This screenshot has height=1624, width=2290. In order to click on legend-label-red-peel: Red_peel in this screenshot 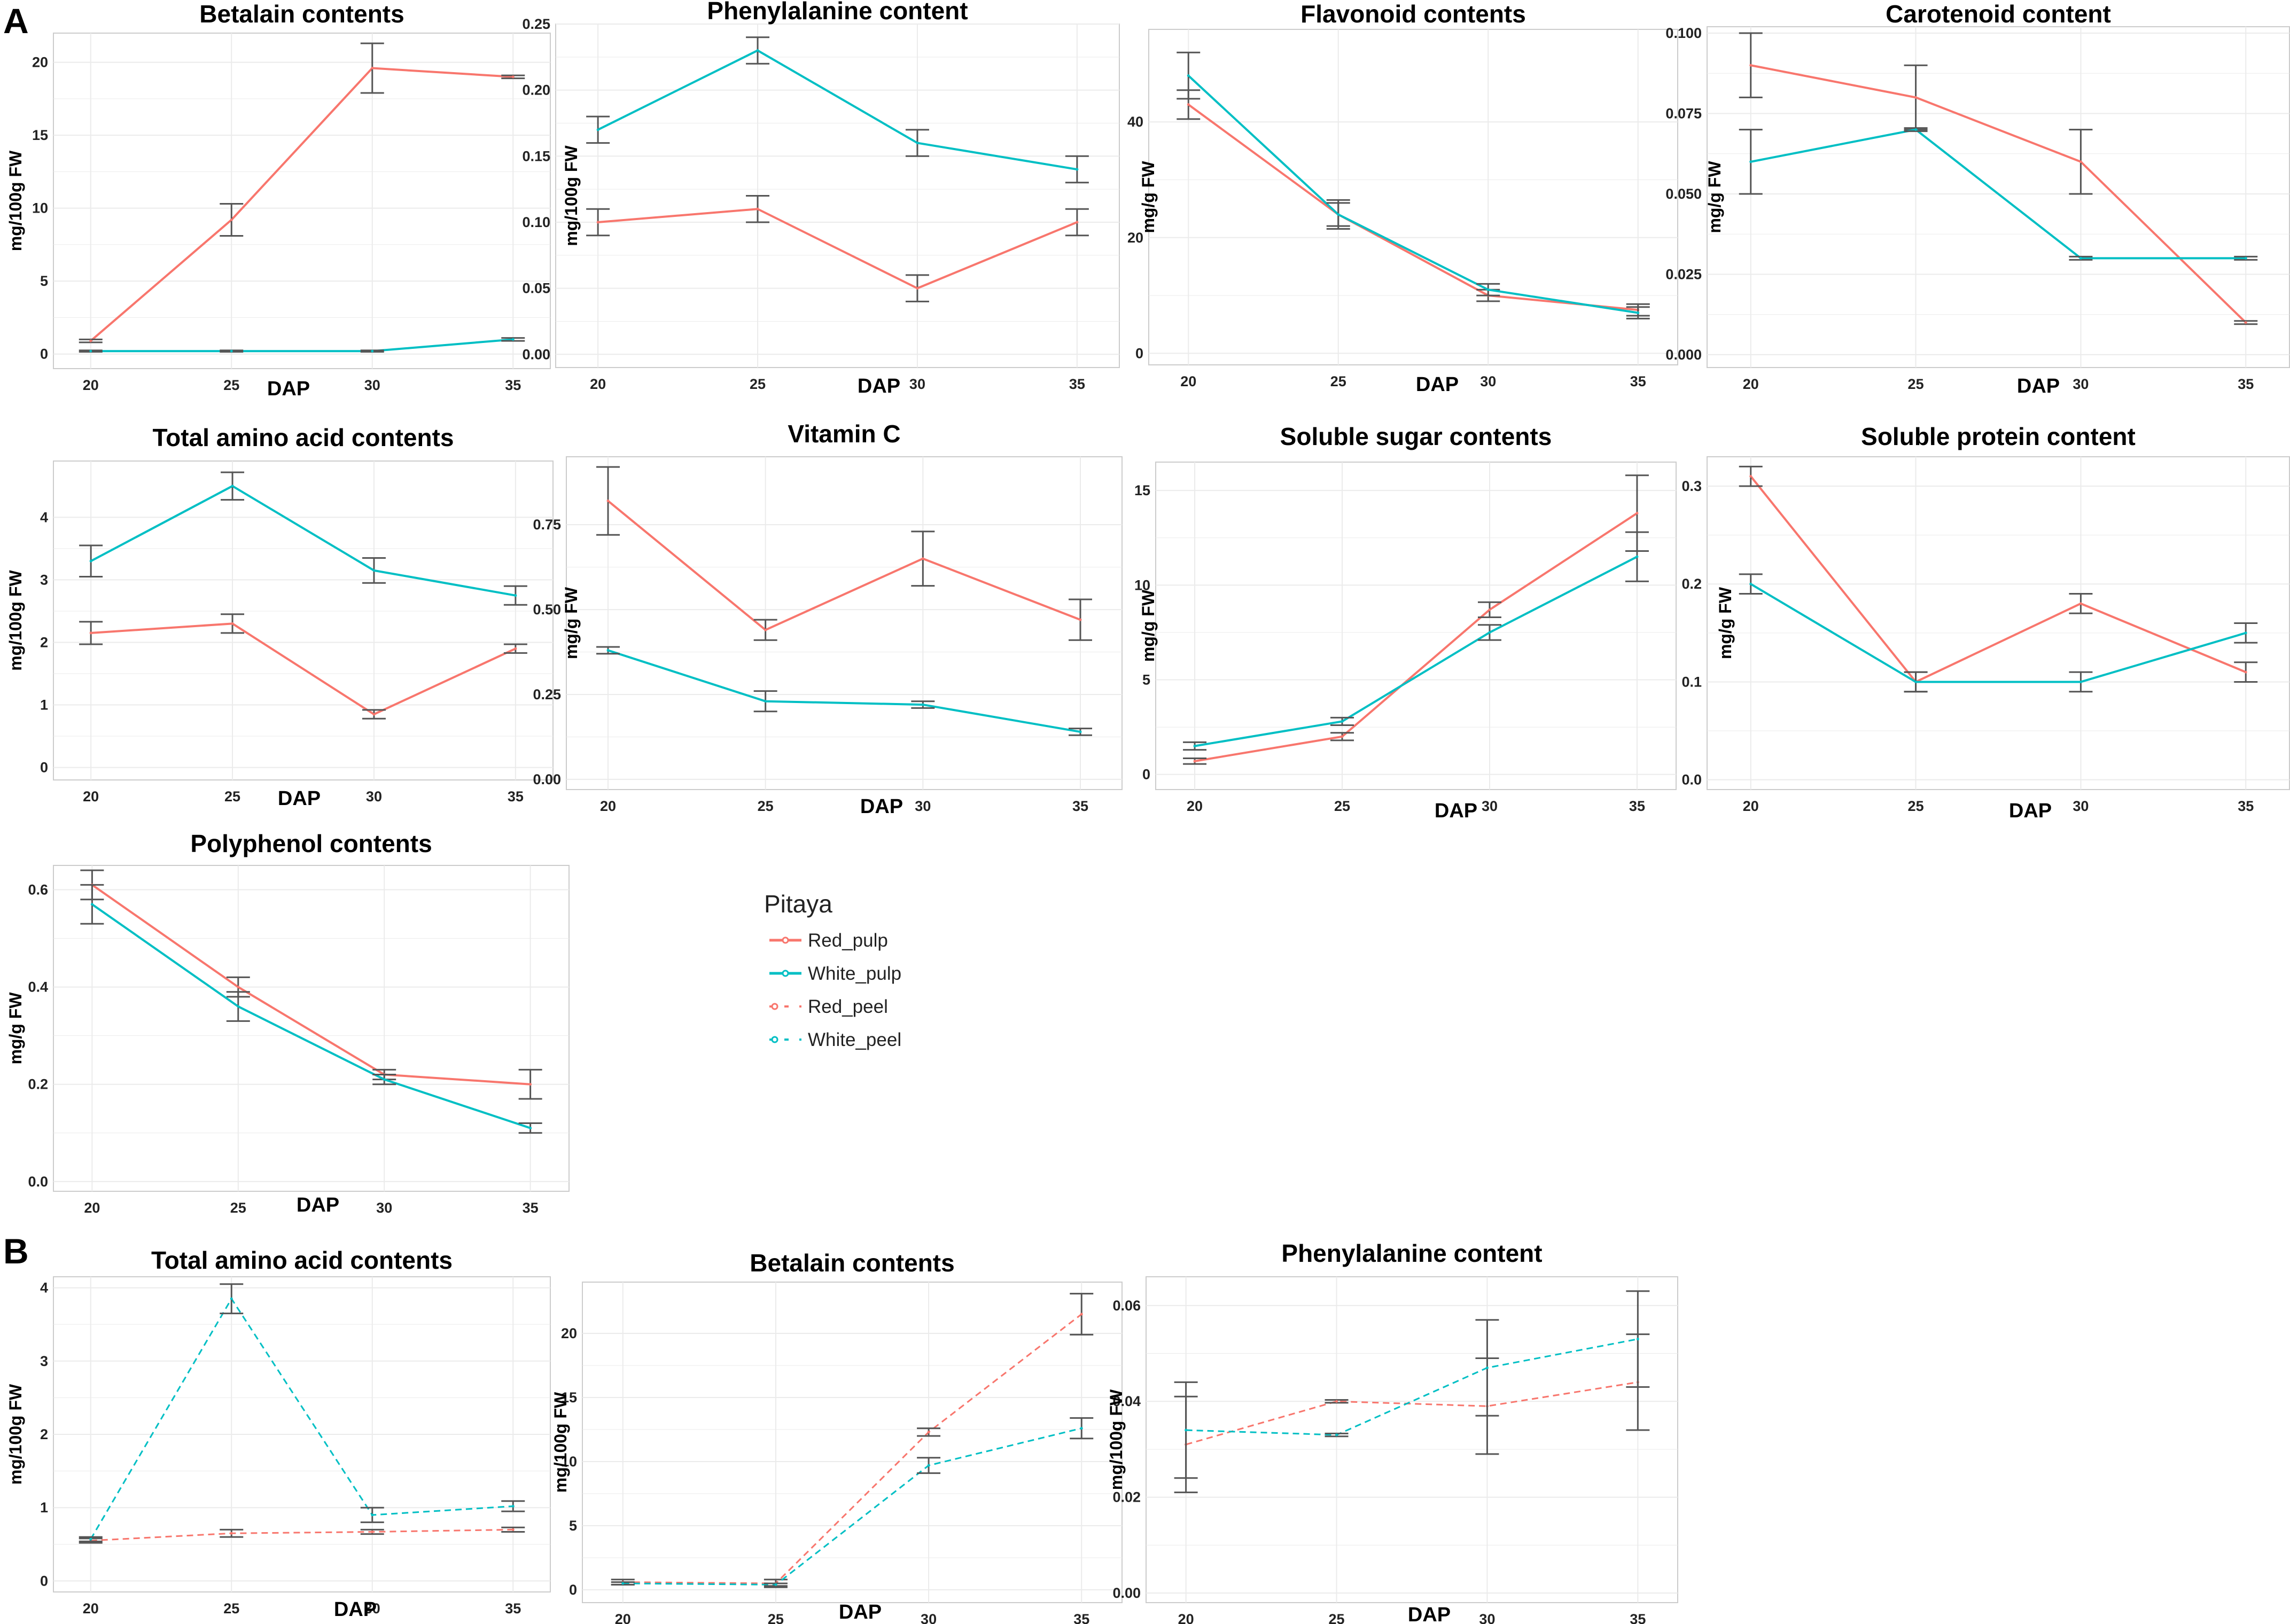, I will do `click(848, 1006)`.